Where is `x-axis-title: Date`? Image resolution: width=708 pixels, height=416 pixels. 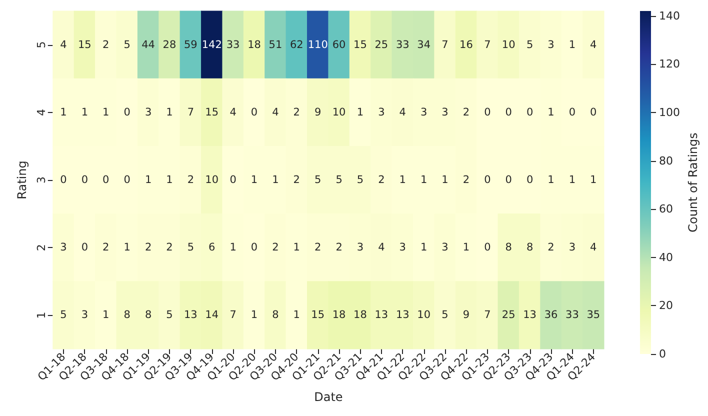 x-axis-title: Date is located at coordinates (328, 397).